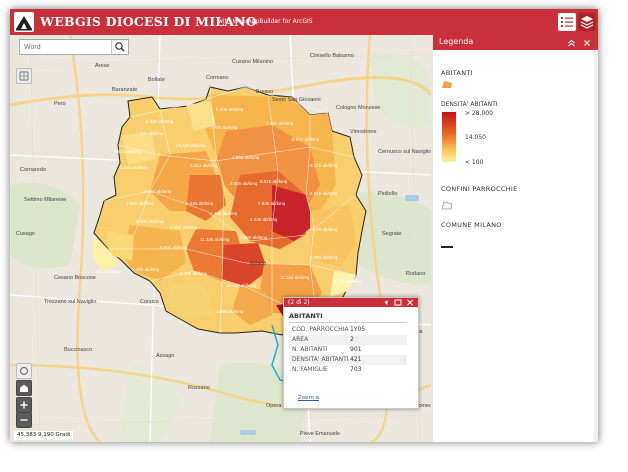 This screenshot has width=628, height=472. I want to click on field-value: 901, so click(356, 349).